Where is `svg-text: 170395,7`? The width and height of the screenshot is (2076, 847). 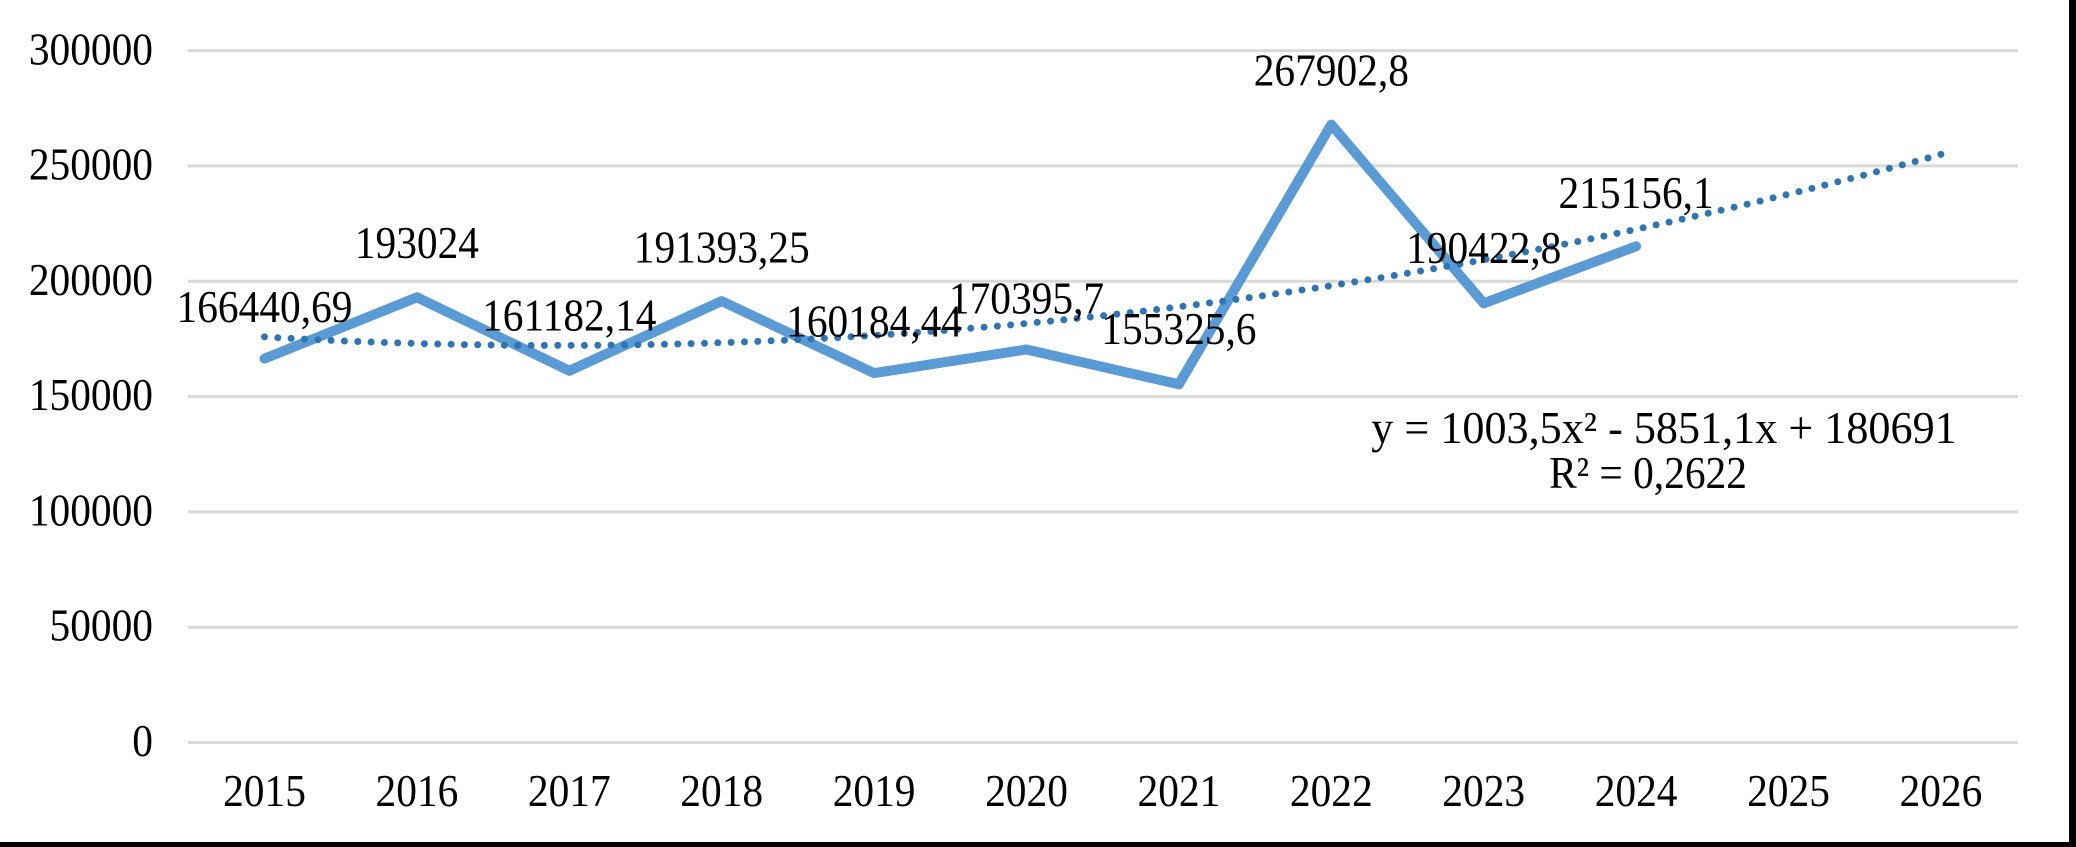 svg-text: 170395,7 is located at coordinates (1026, 298).